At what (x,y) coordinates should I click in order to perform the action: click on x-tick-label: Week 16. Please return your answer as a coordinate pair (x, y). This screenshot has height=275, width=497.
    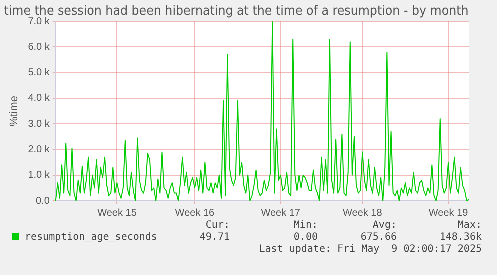
    Looking at the image, I should click on (195, 213).